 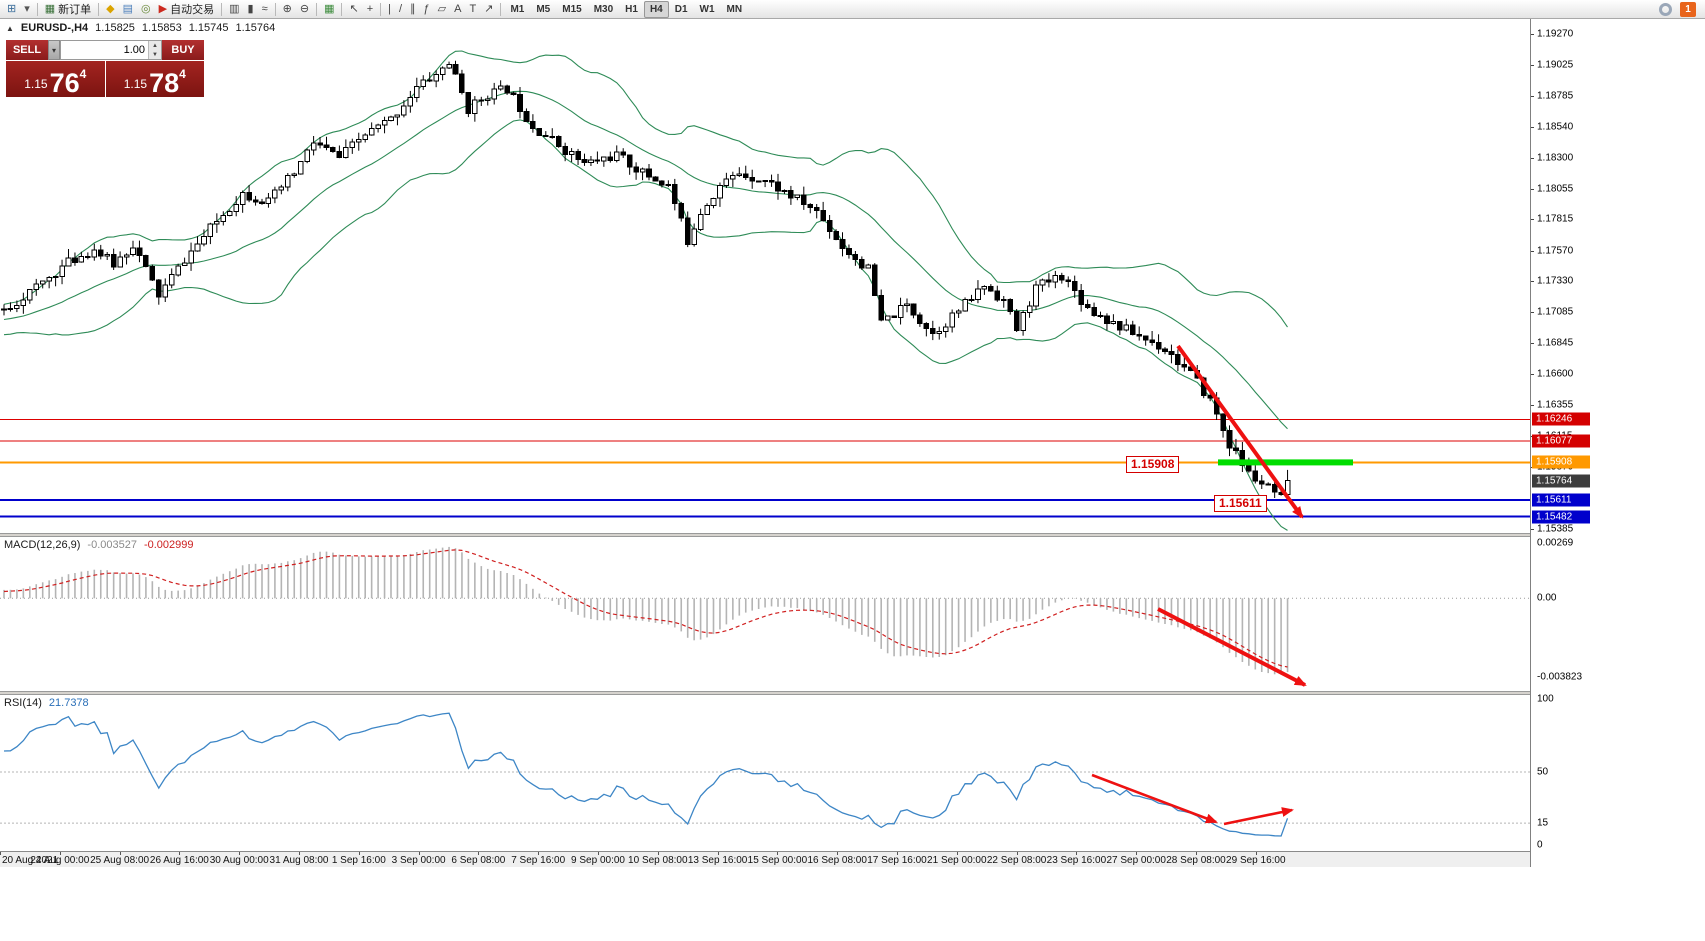 I want to click on notifications-badge: 1, so click(x=1688, y=9).